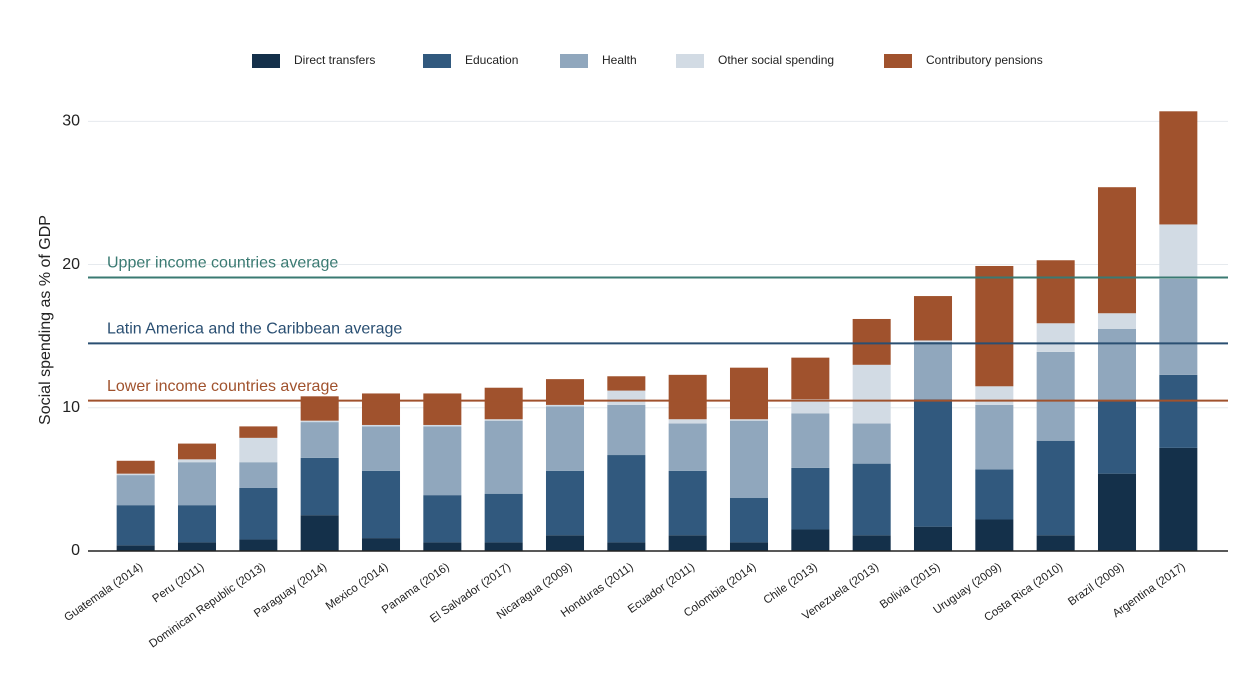  Describe the element at coordinates (619, 60) in the screenshot. I see `legend-label: Health` at that location.